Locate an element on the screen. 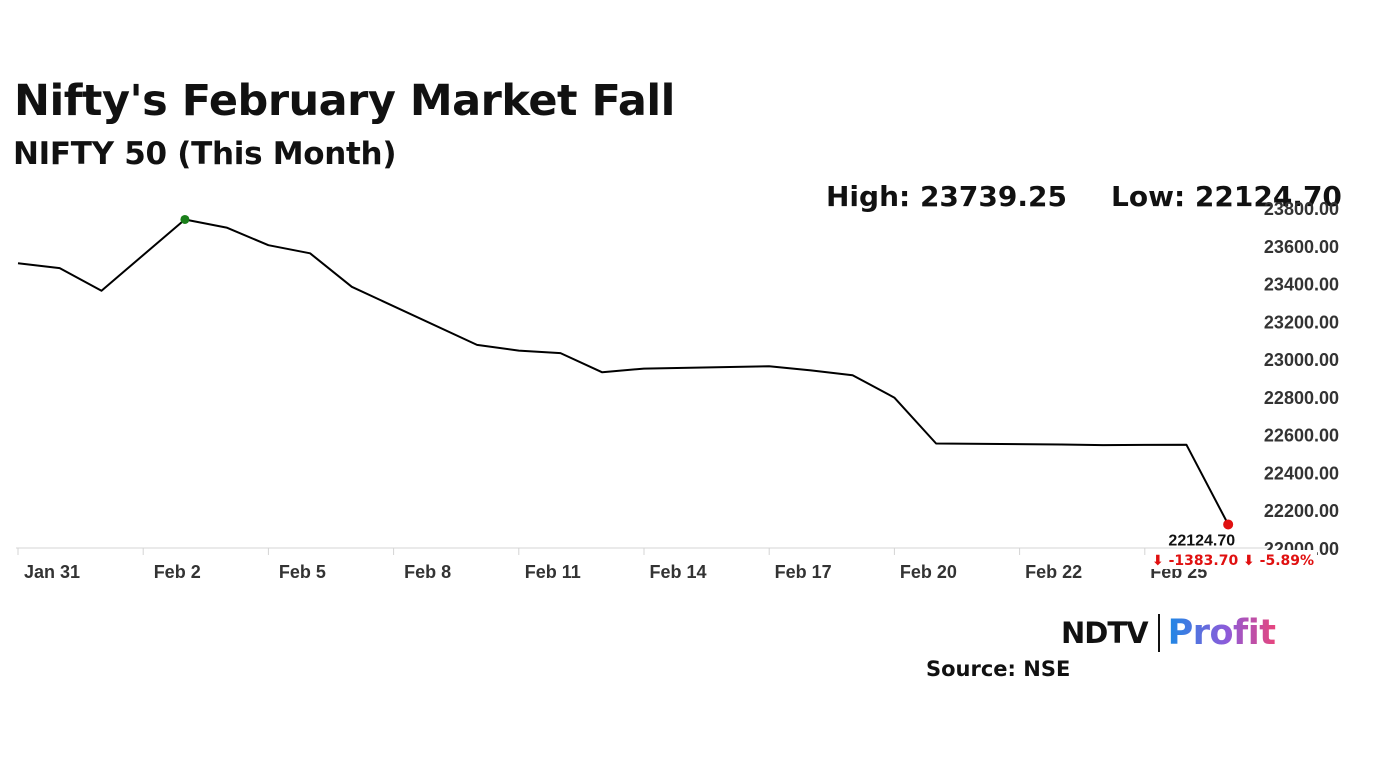 The width and height of the screenshot is (1382, 777). ndtv-profit-logo: NDTV Profit is located at coordinates (1168, 633).